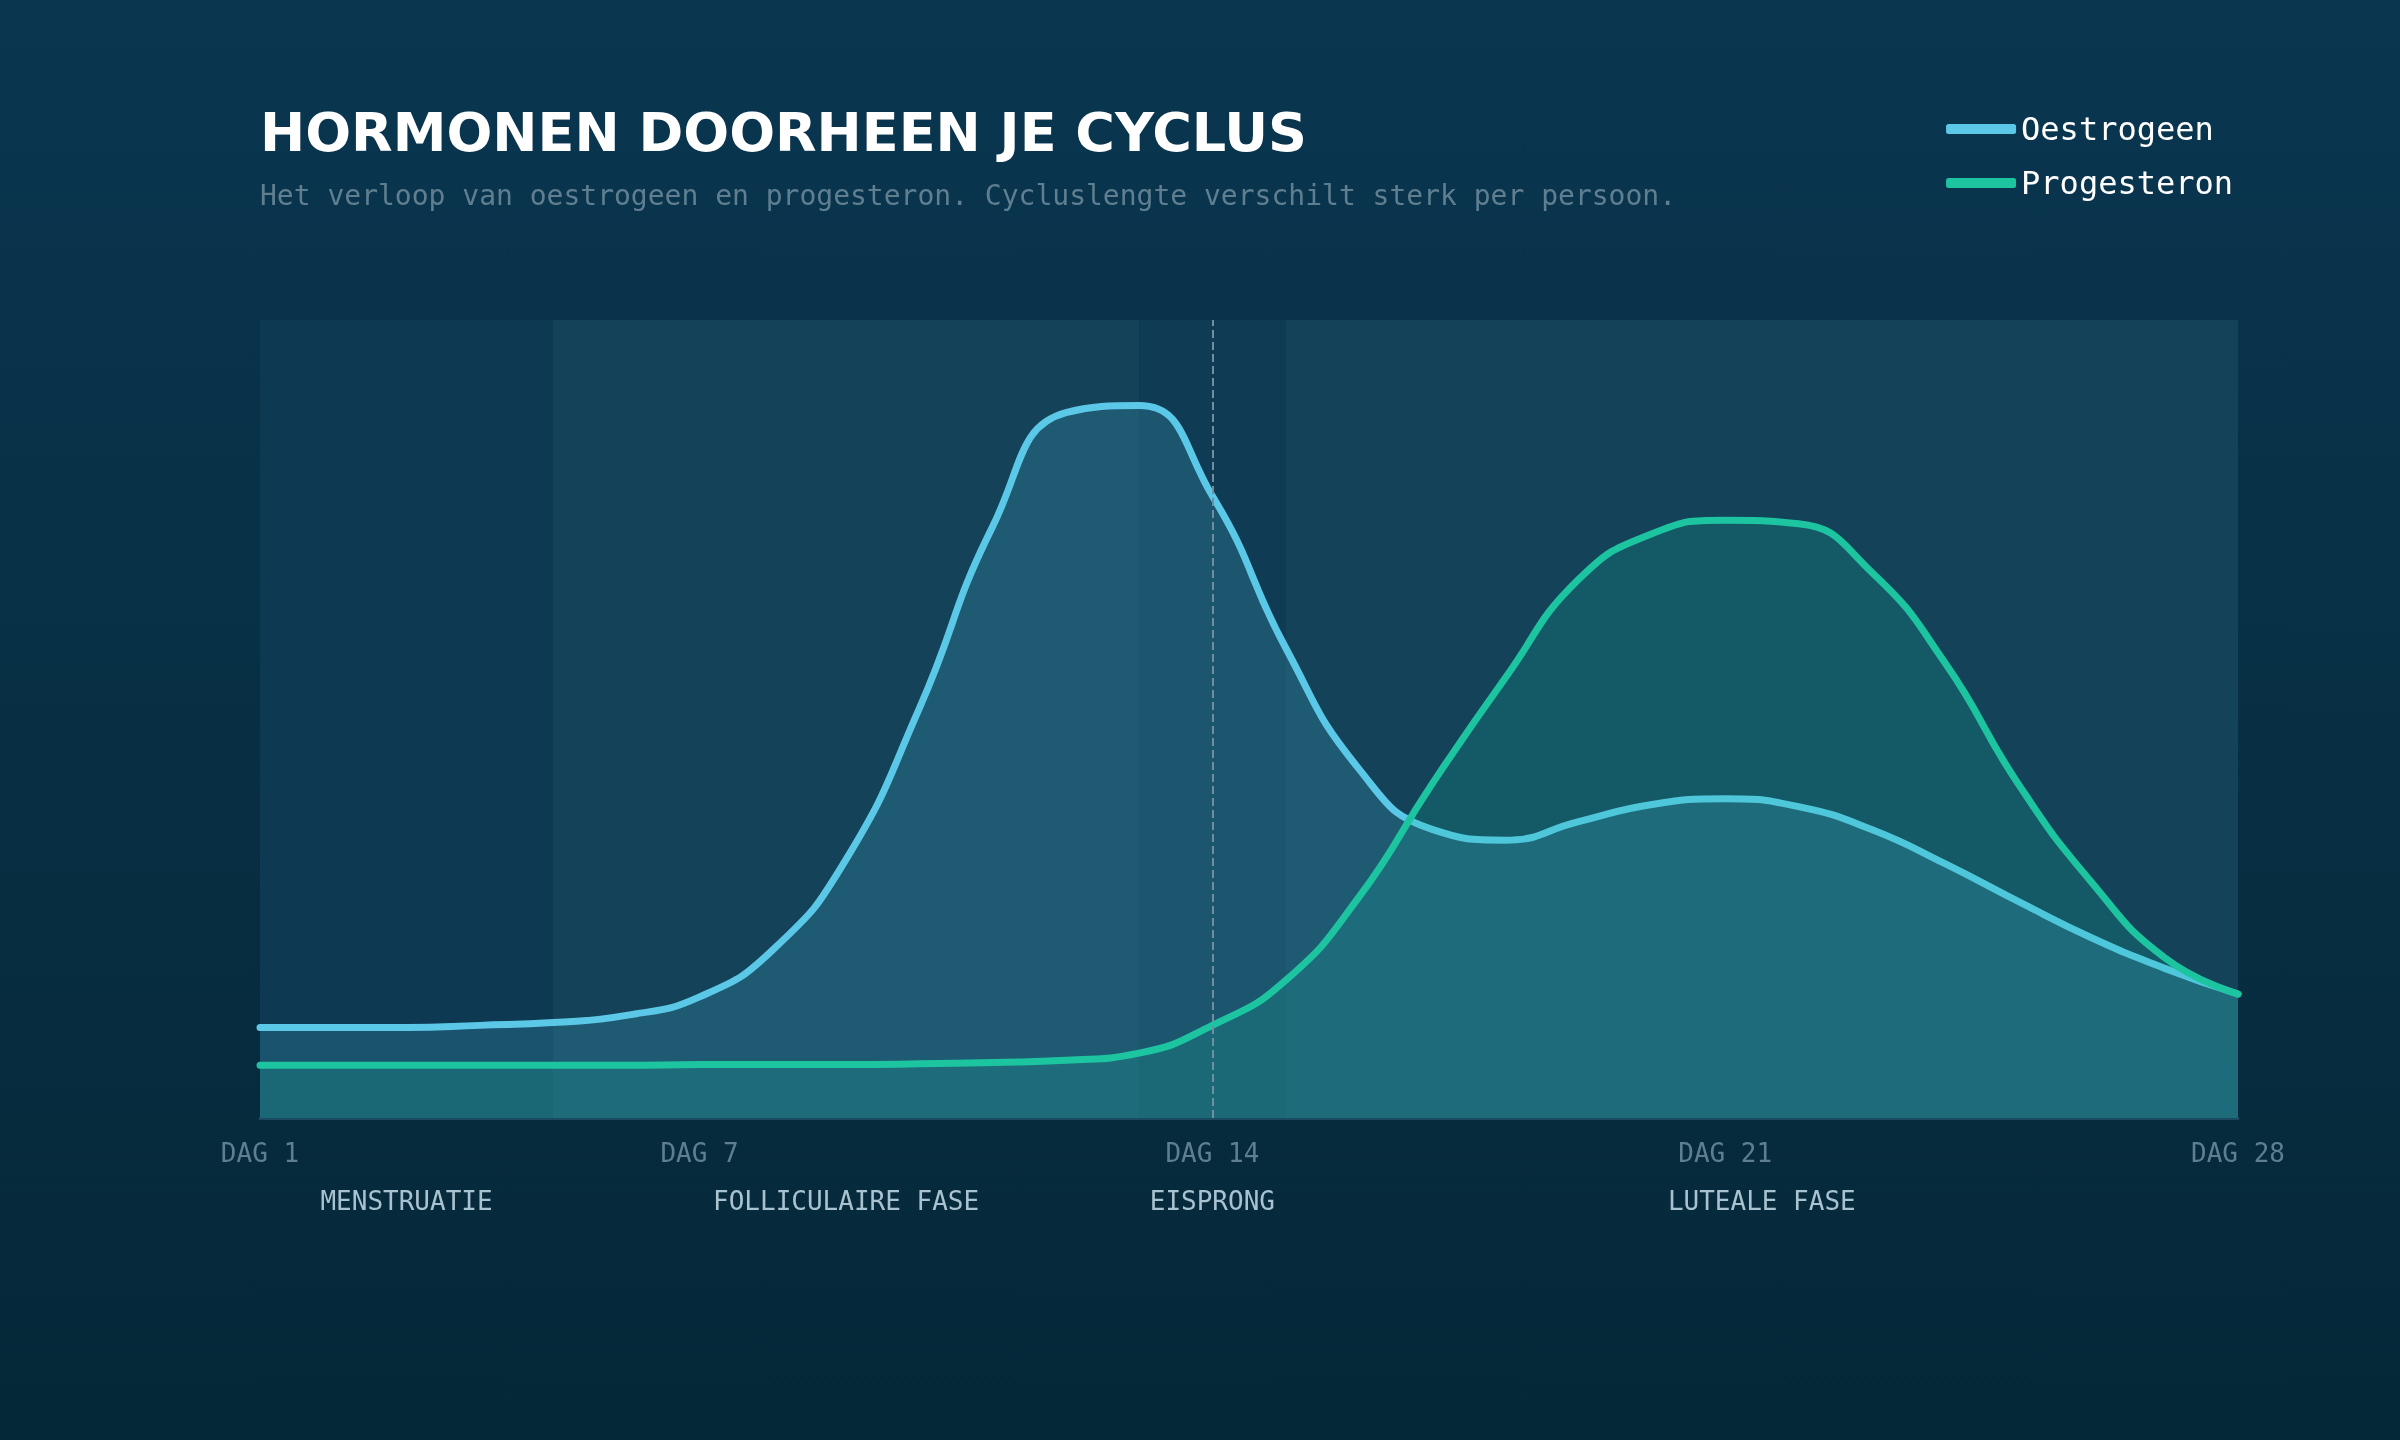 This screenshot has height=1440, width=2400. What do you see at coordinates (260, 1153) in the screenshot?
I see `x-tick-label: DAG 1` at bounding box center [260, 1153].